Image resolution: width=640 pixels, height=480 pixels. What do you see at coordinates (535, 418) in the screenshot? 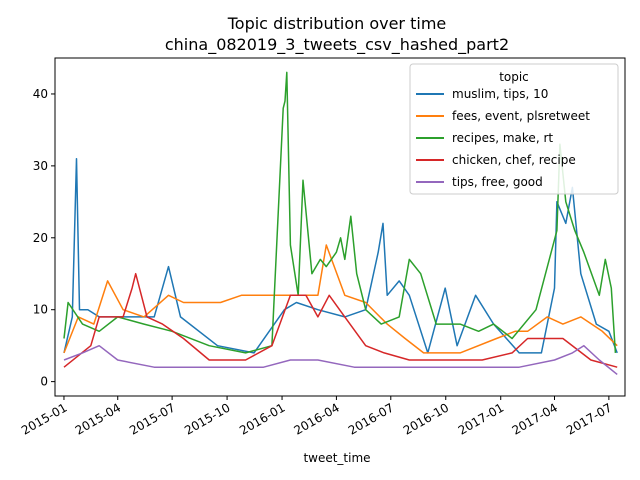
I see `x-tick-label: 2017-04` at bounding box center [535, 418].